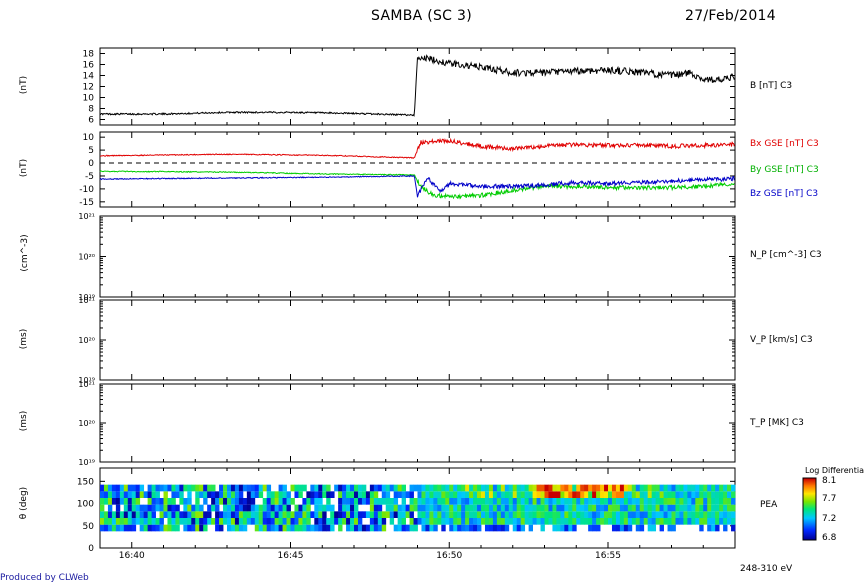 The image size is (864, 584). Describe the element at coordinates (829, 499) in the screenshot. I see `colorbar-tick-2: 7.7` at that location.